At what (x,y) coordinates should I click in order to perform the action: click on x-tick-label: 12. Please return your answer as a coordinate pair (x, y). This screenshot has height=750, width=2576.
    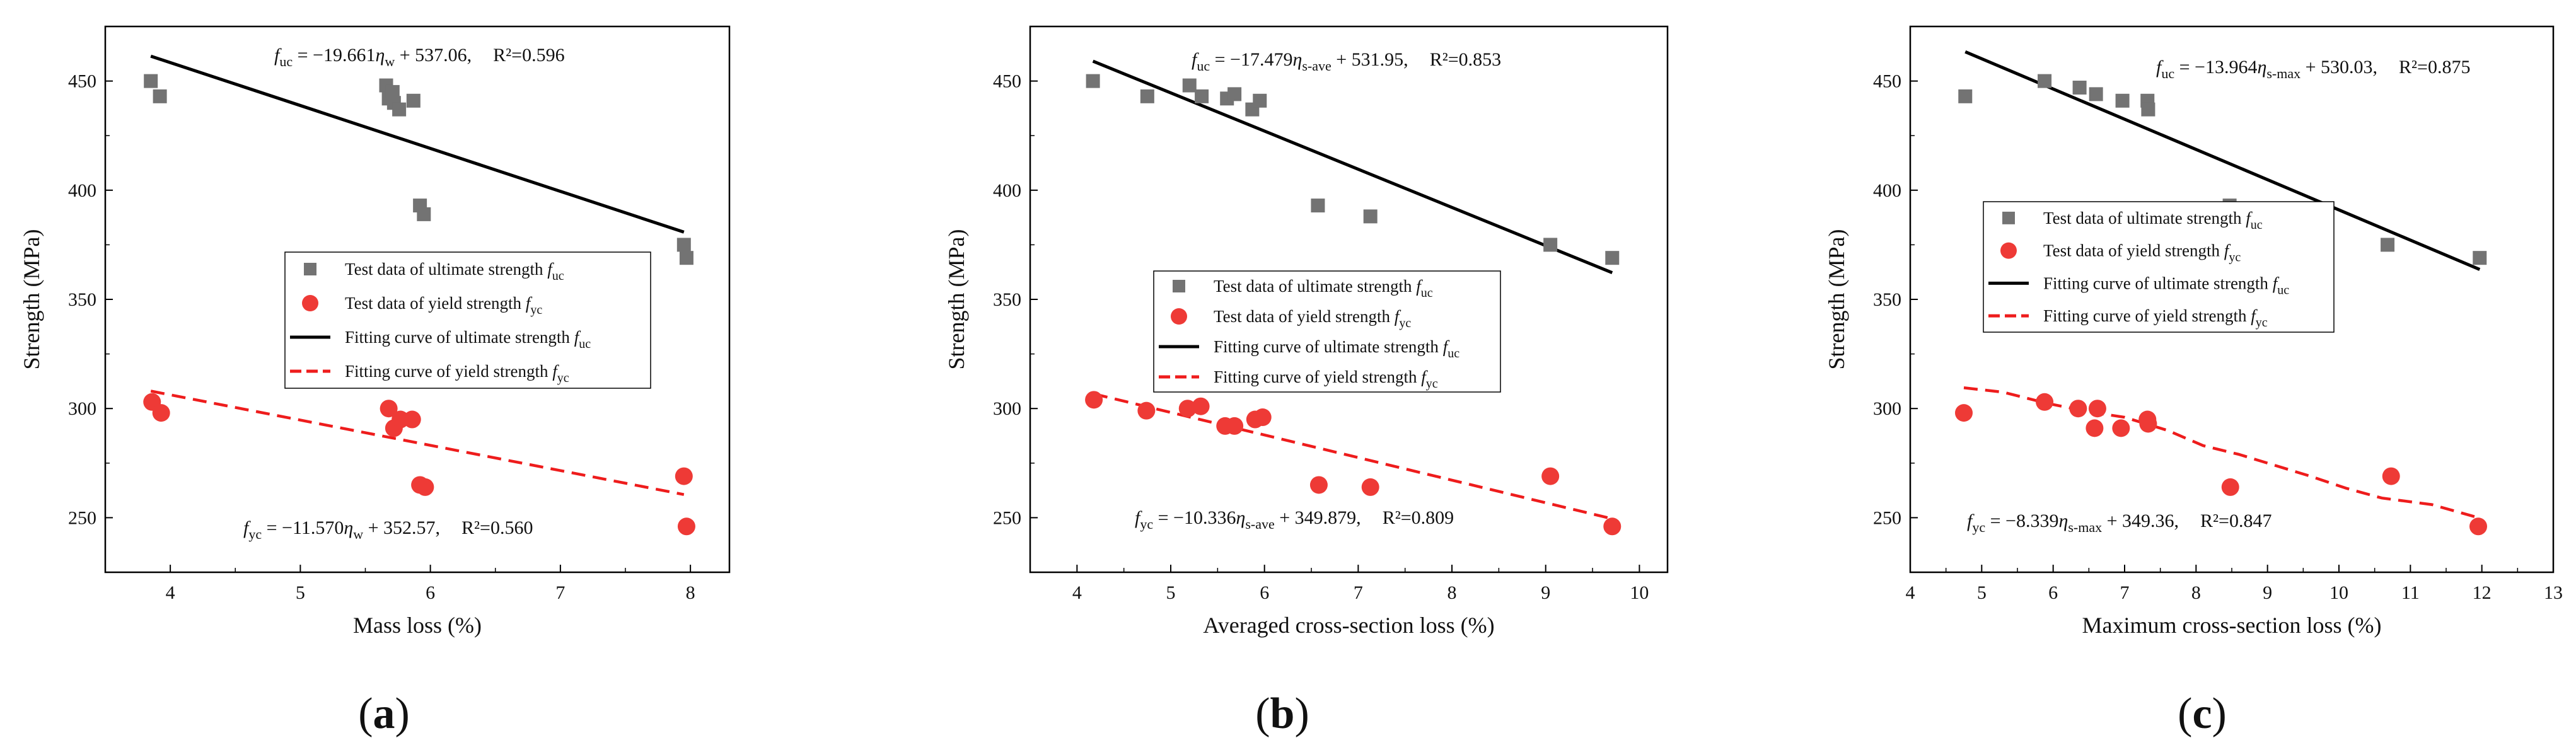
    Looking at the image, I should click on (2482, 592).